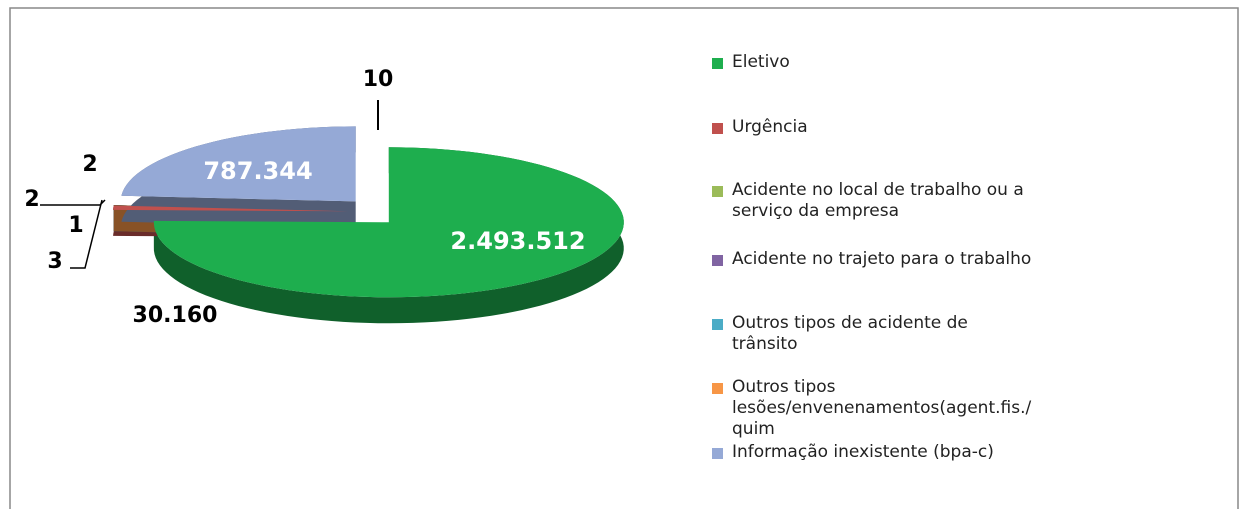 Image resolution: width=1240 pixels, height=509 pixels. What do you see at coordinates (75, 225) in the screenshot?
I see `data-label: 1` at bounding box center [75, 225].